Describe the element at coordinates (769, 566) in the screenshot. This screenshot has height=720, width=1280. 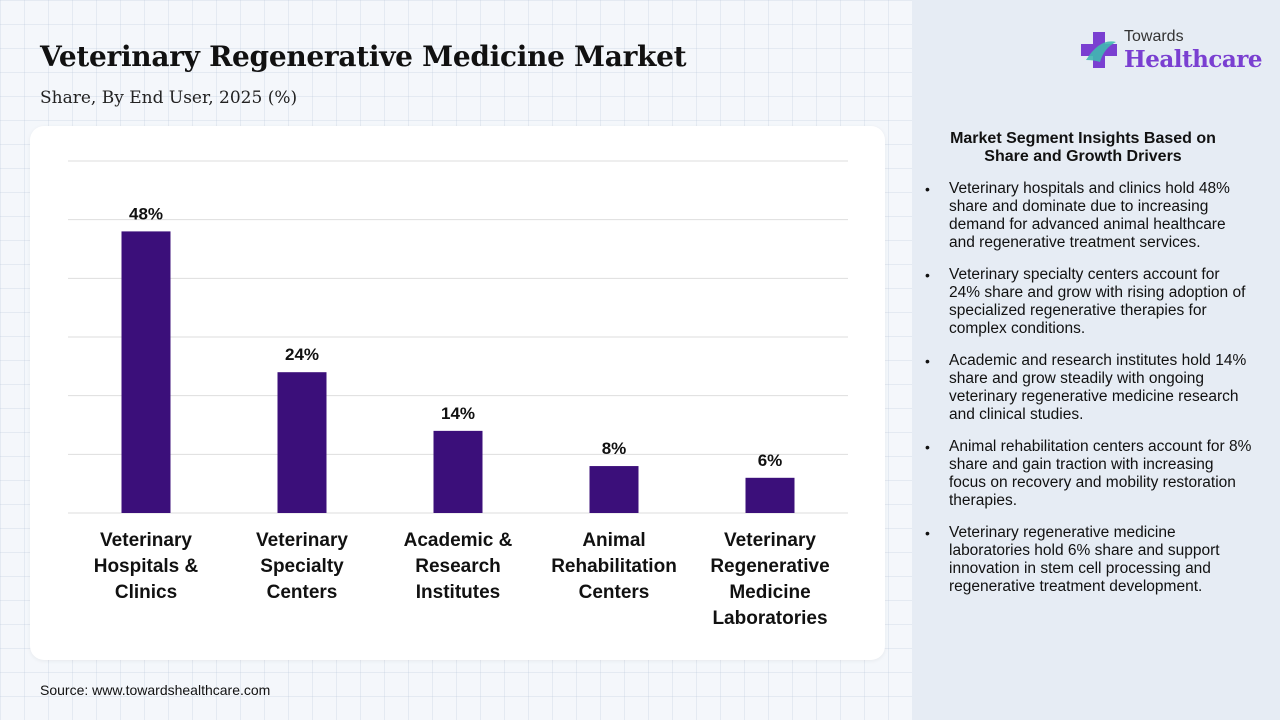
I see `category-label: Regenerative` at that location.